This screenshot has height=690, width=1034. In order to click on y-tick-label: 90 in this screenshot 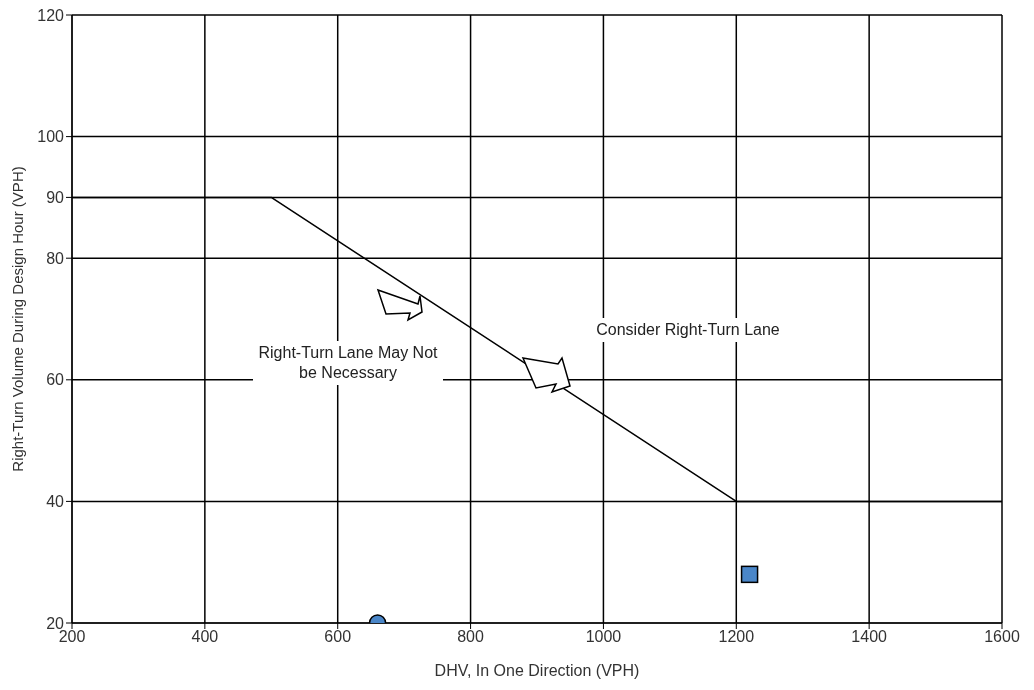, I will do `click(55, 198)`.